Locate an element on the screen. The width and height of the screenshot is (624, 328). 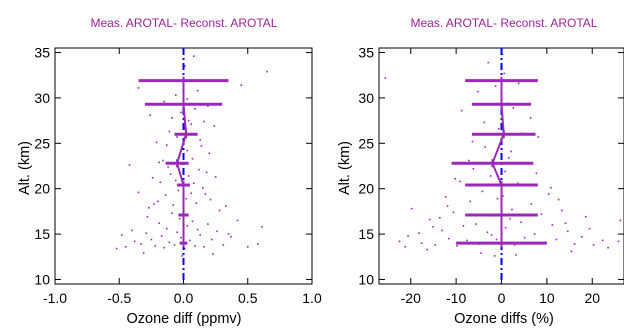
left-x-tick-label: 0.5 is located at coordinates (248, 298).